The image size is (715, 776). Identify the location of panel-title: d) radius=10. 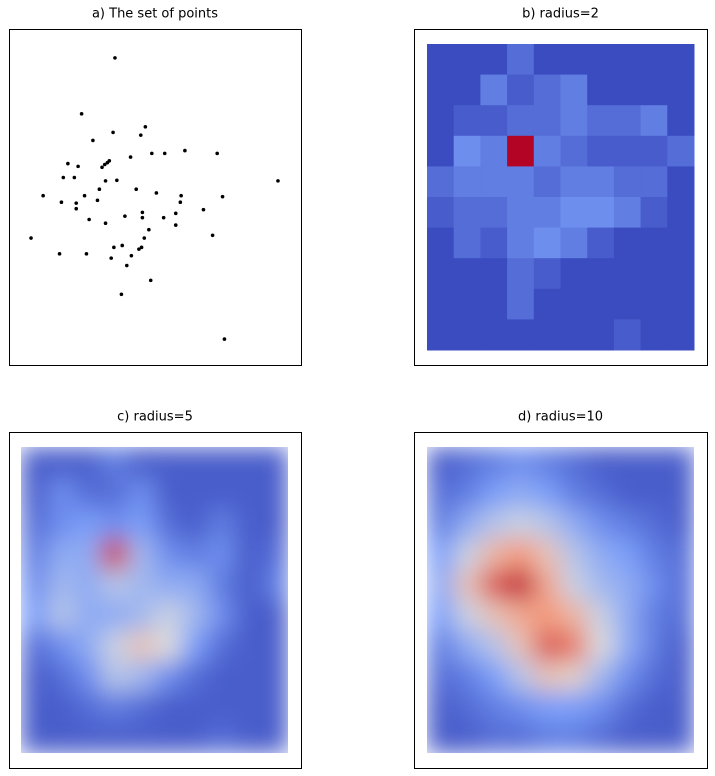
(560, 417).